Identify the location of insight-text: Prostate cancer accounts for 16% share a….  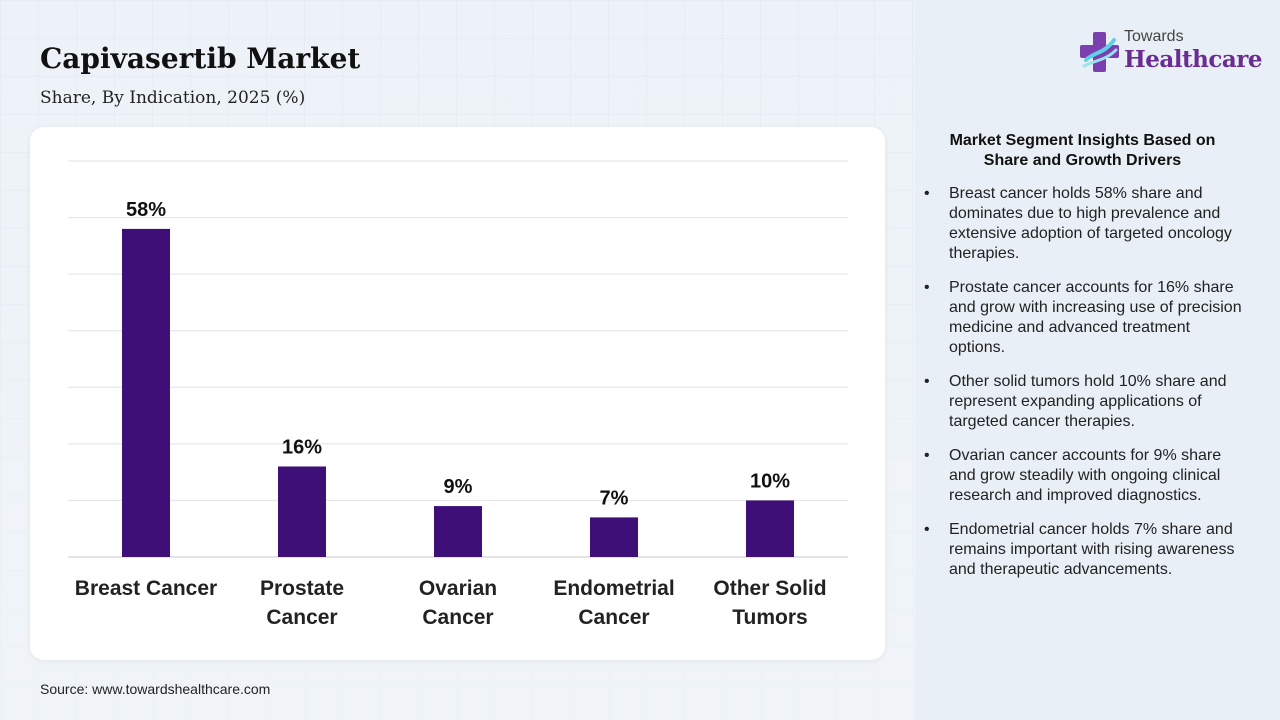
(1095, 317).